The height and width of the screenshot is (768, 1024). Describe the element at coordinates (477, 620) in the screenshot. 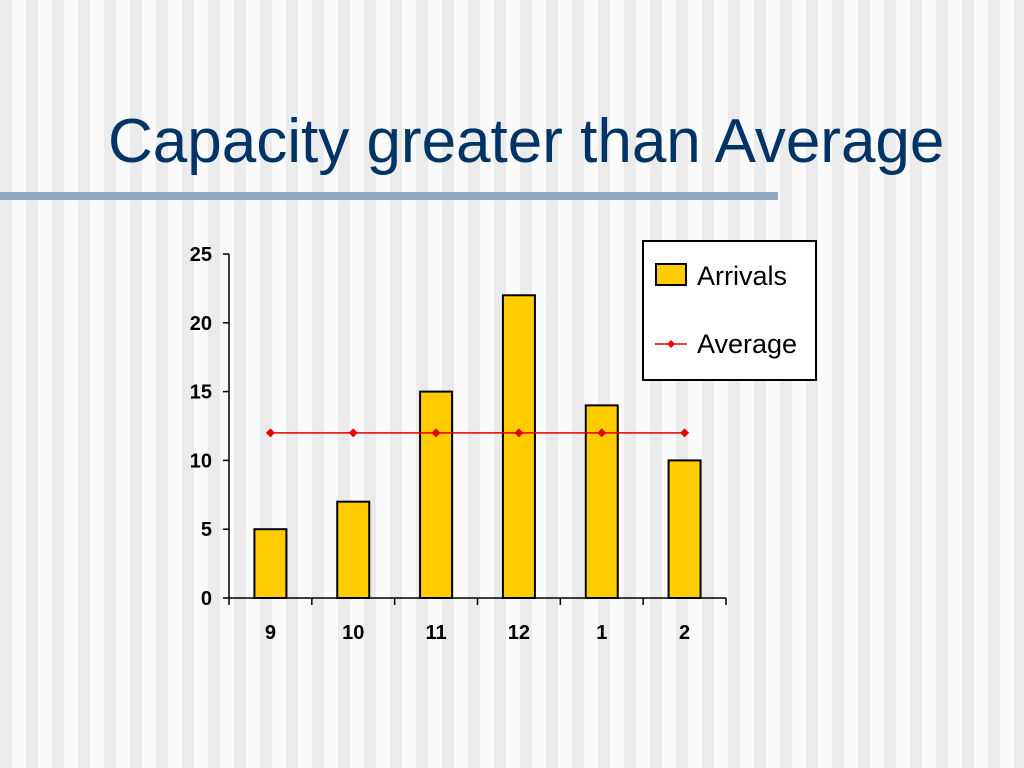

I see `x-axis: 9 10 11 12 1 2` at that location.